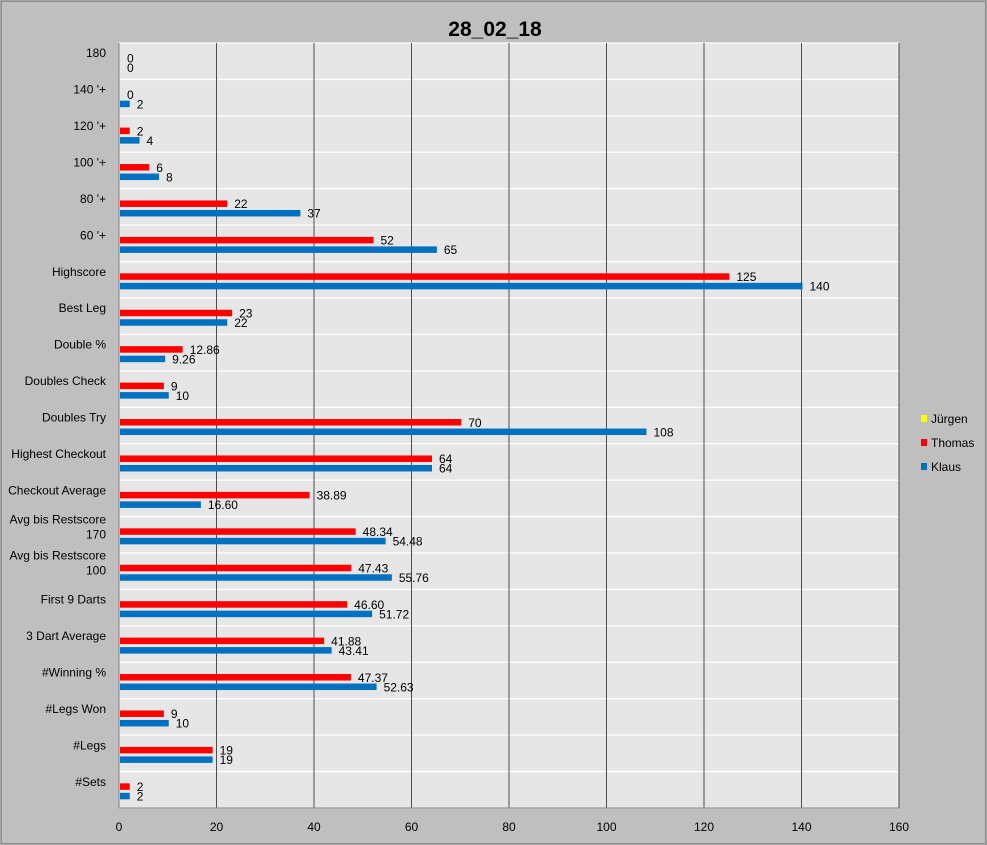 Image resolution: width=987 pixels, height=845 pixels. I want to click on legend-label: Klaus, so click(946, 467).